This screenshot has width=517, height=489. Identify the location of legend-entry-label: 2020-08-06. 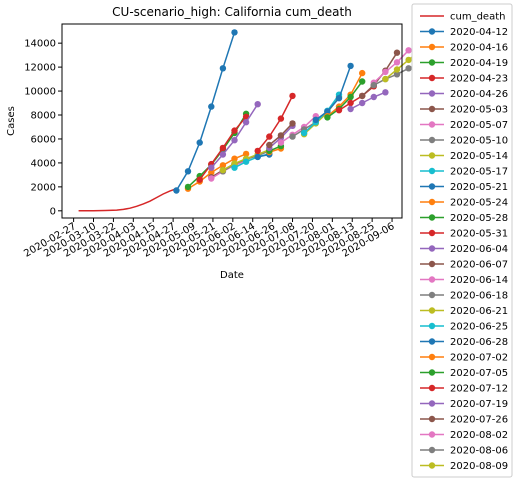
(479, 451).